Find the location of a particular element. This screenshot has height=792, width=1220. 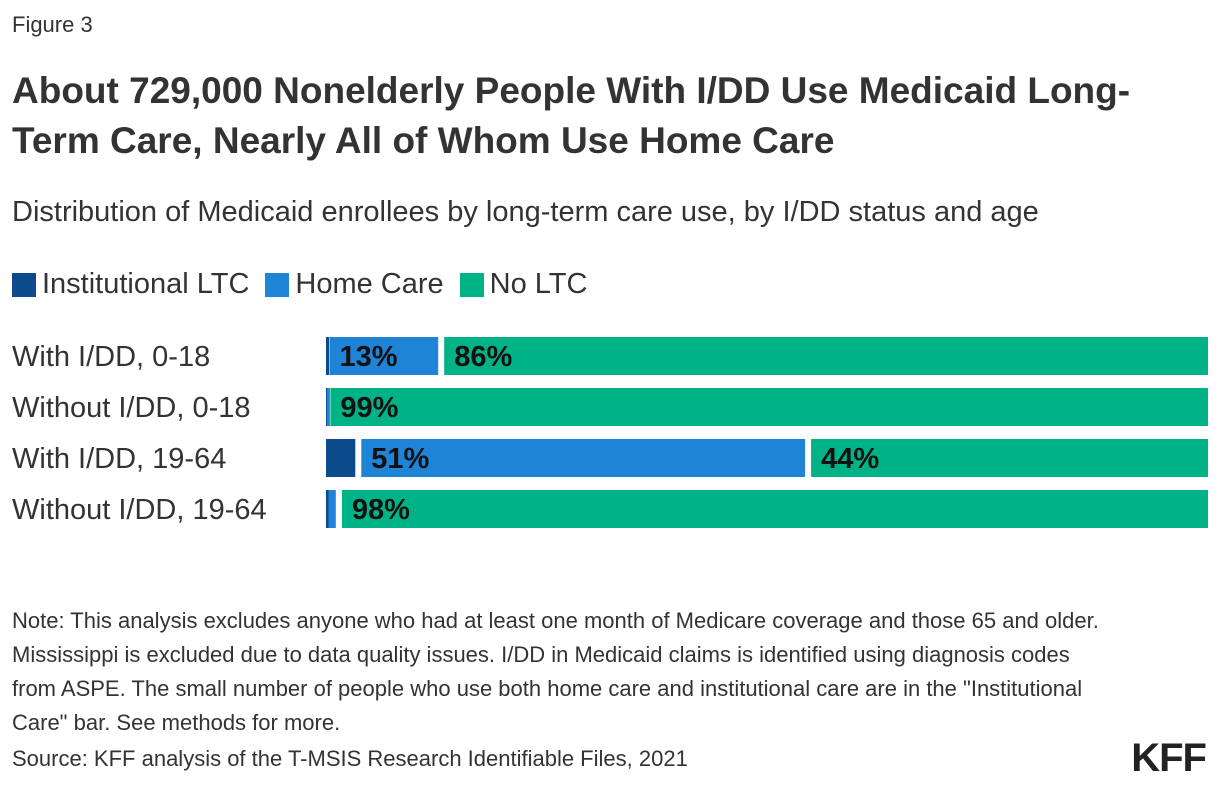

data-label-no-ltc-without-i-dd-0-18: 99% is located at coordinates (369, 408).